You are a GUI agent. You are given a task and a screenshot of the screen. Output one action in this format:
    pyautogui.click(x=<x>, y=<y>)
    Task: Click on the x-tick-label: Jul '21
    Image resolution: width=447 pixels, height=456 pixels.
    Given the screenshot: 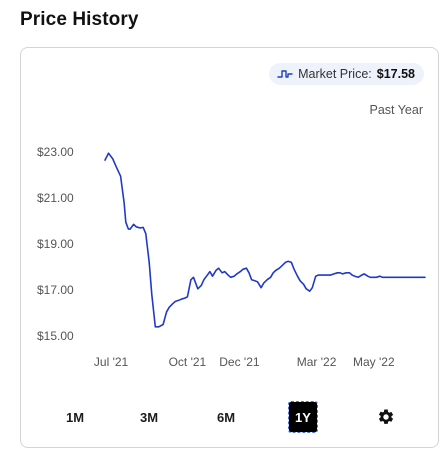 What is the action you would take?
    pyautogui.click(x=111, y=362)
    